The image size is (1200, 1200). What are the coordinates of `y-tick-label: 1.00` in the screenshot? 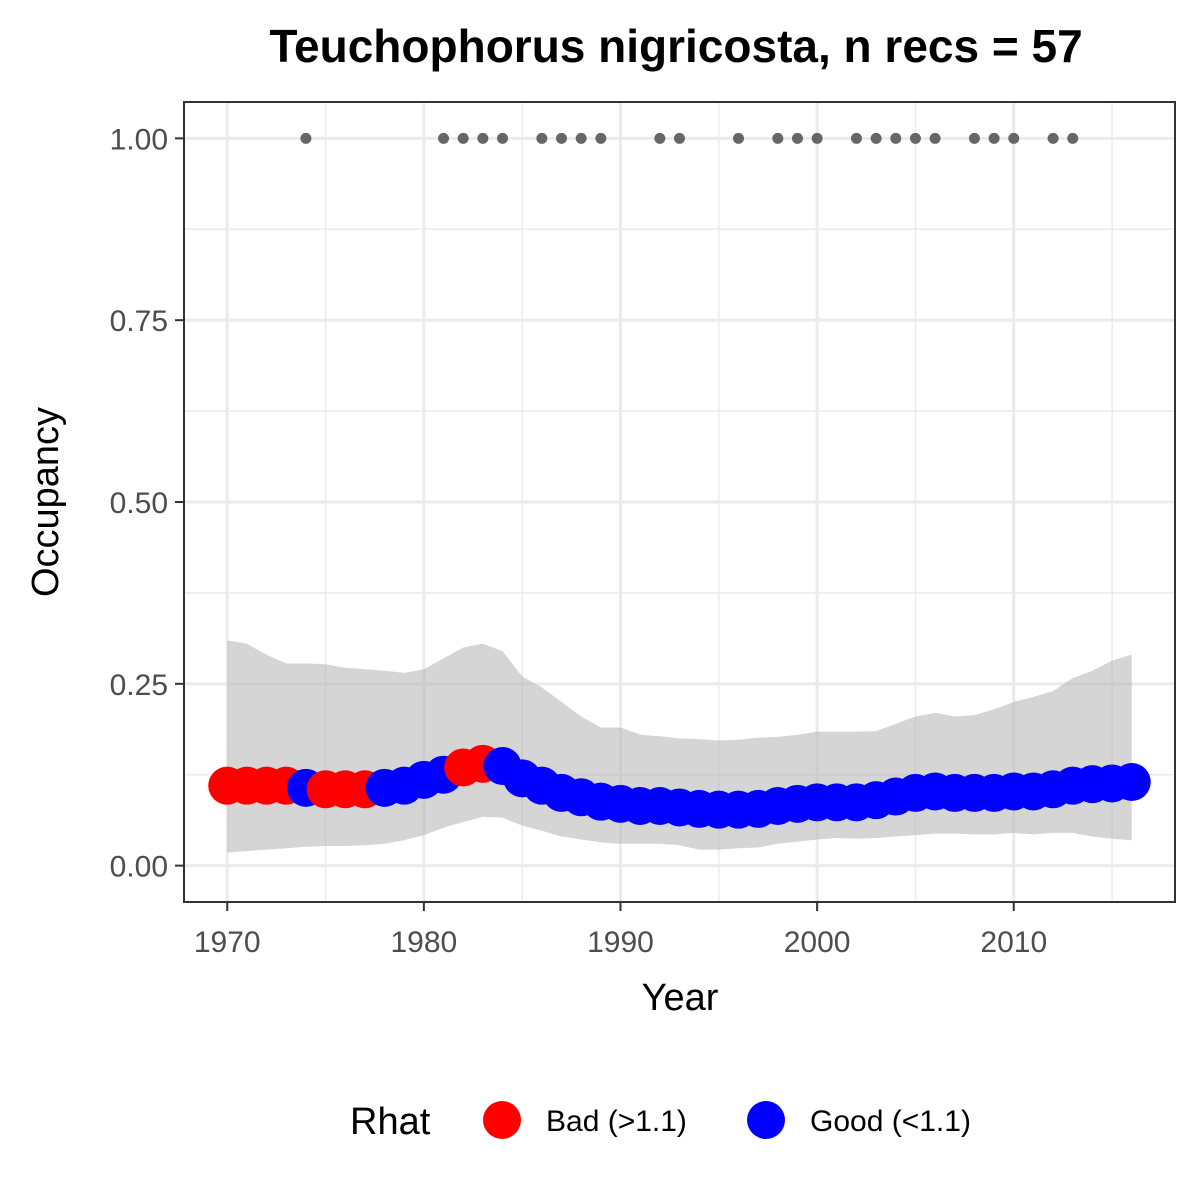 It's located at (139, 139).